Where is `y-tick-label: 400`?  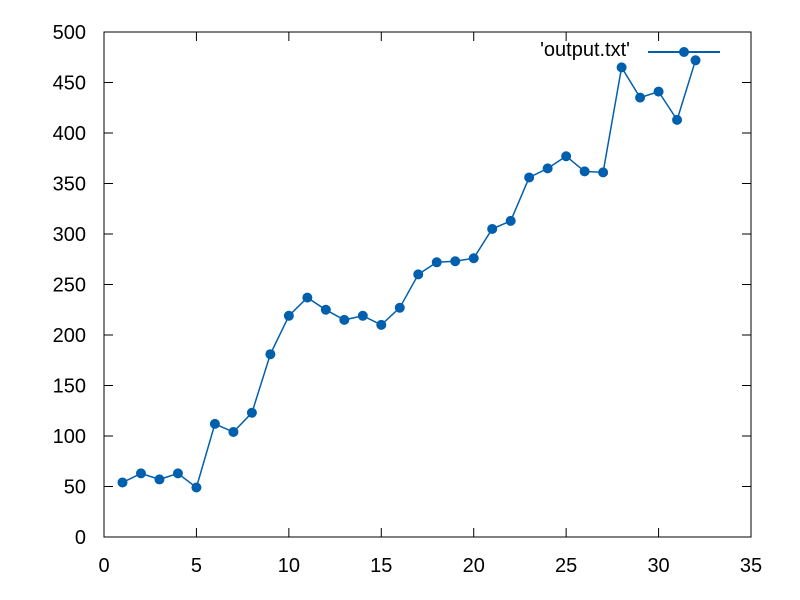 y-tick-label: 400 is located at coordinates (69, 134).